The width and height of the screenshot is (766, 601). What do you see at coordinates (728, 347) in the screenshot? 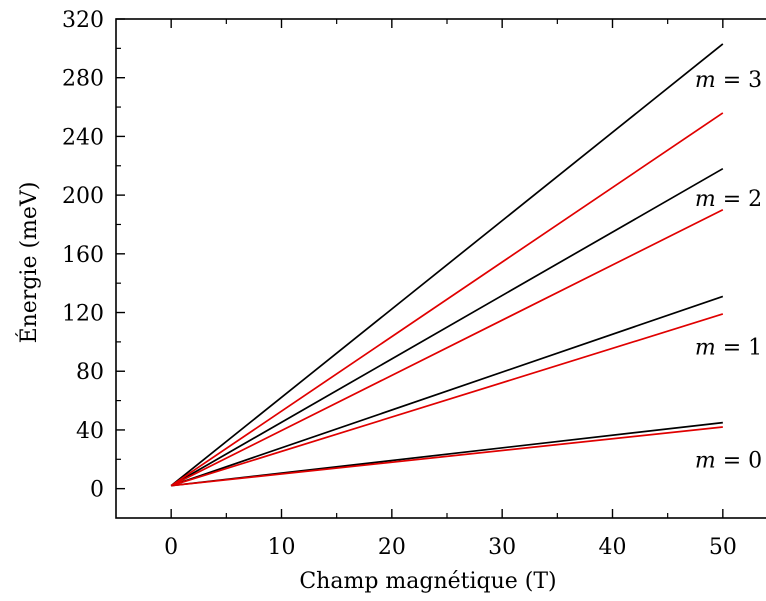
I see `level-annotation-2: m = 1` at bounding box center [728, 347].